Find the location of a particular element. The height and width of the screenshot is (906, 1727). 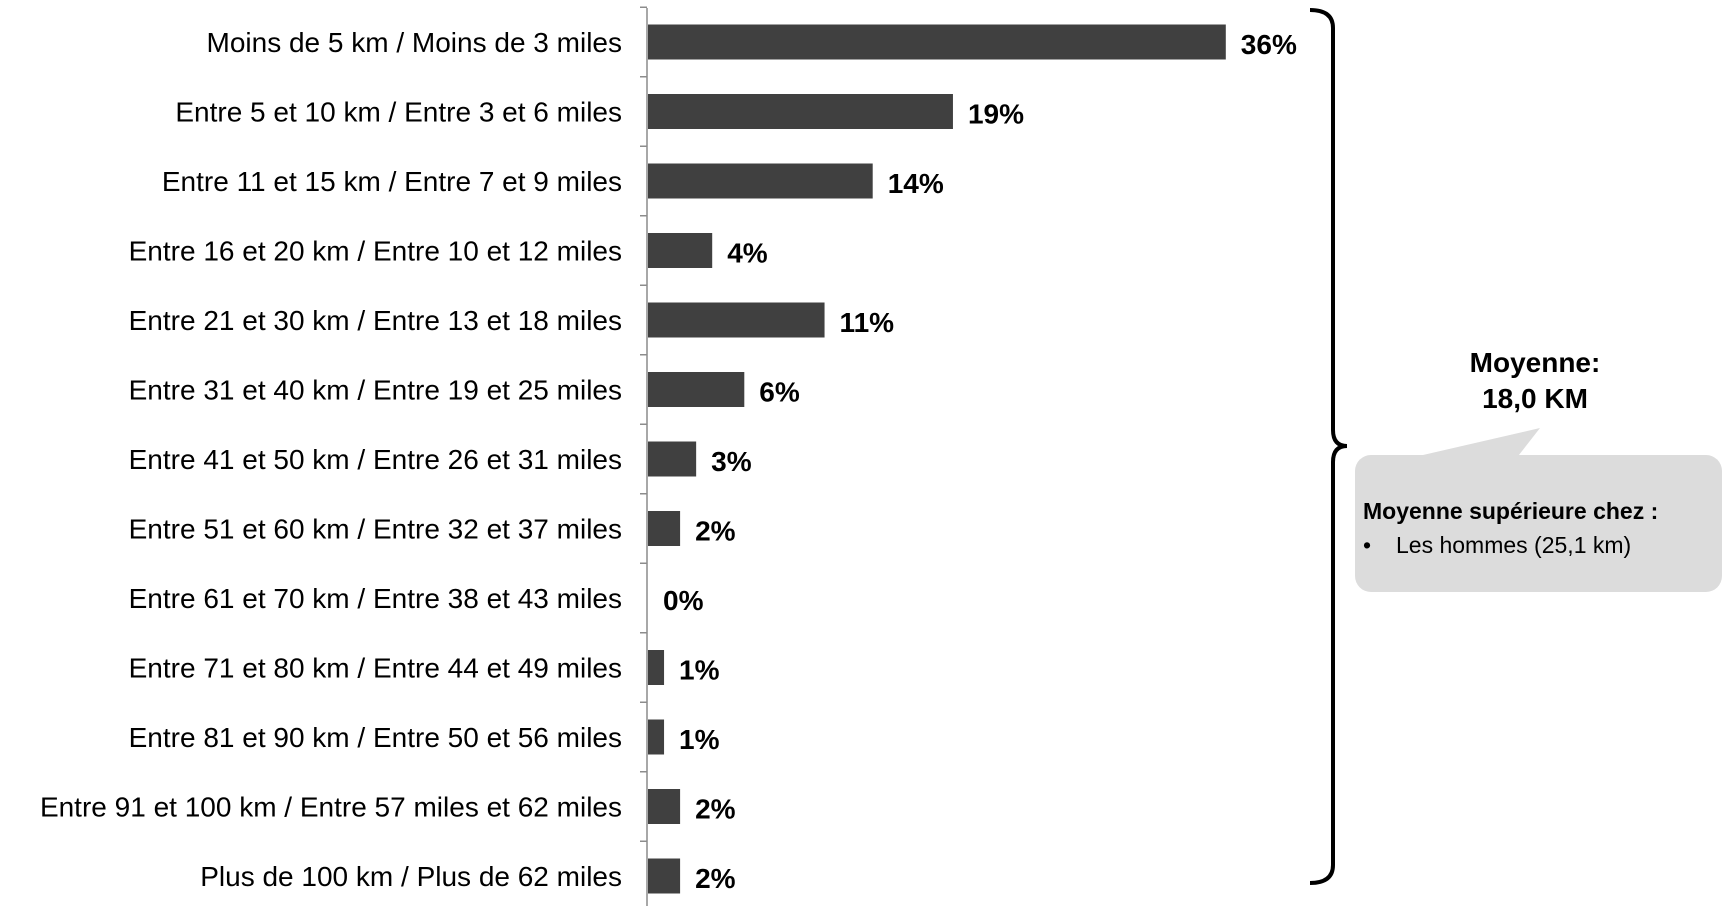

category-label: Entre 51 et 60 km / Entre 32 et 37 miles is located at coordinates (375, 529).